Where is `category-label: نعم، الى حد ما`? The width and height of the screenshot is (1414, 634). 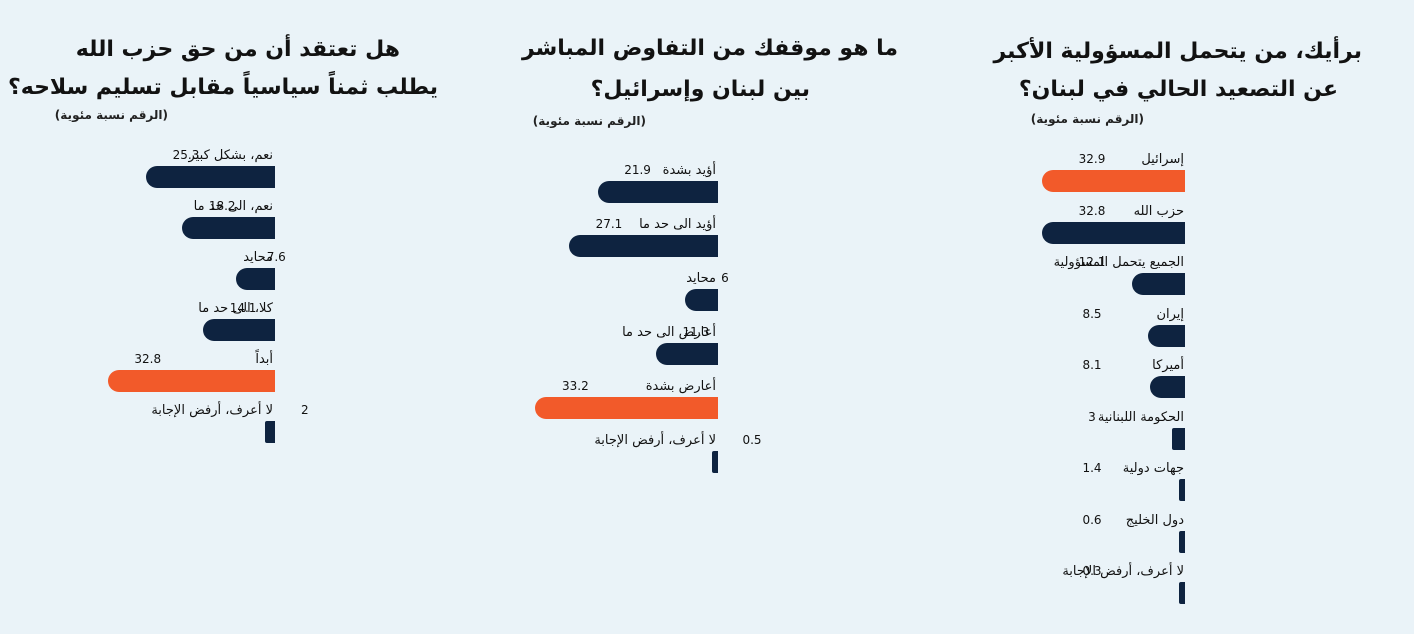
category-label: نعم، الى حد ما is located at coordinates (233, 206).